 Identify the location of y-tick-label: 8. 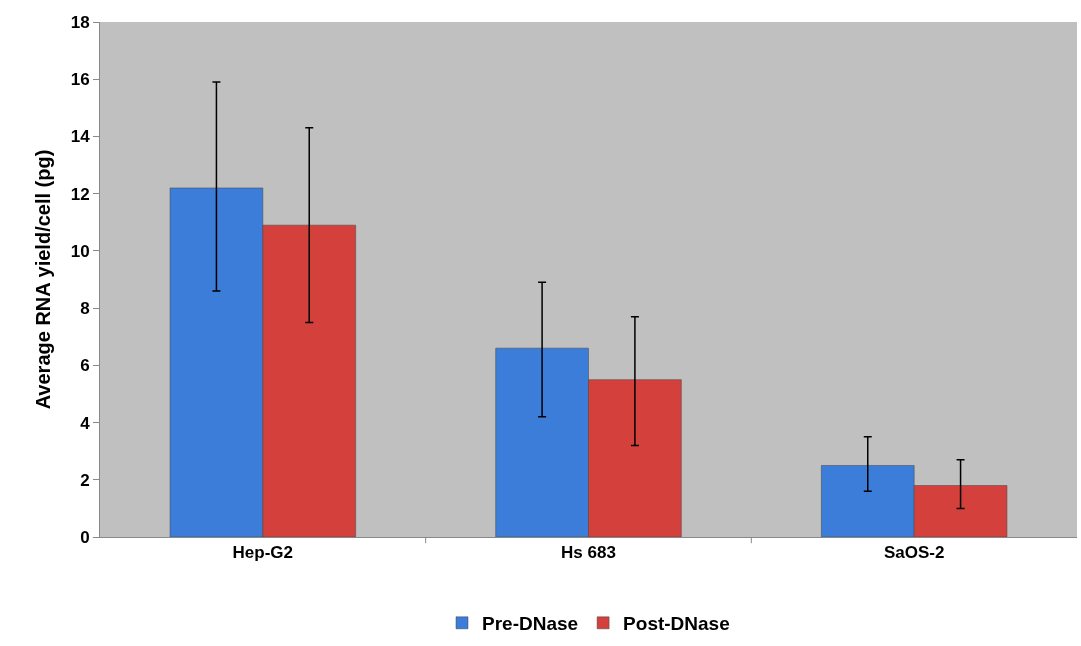
(85, 309).